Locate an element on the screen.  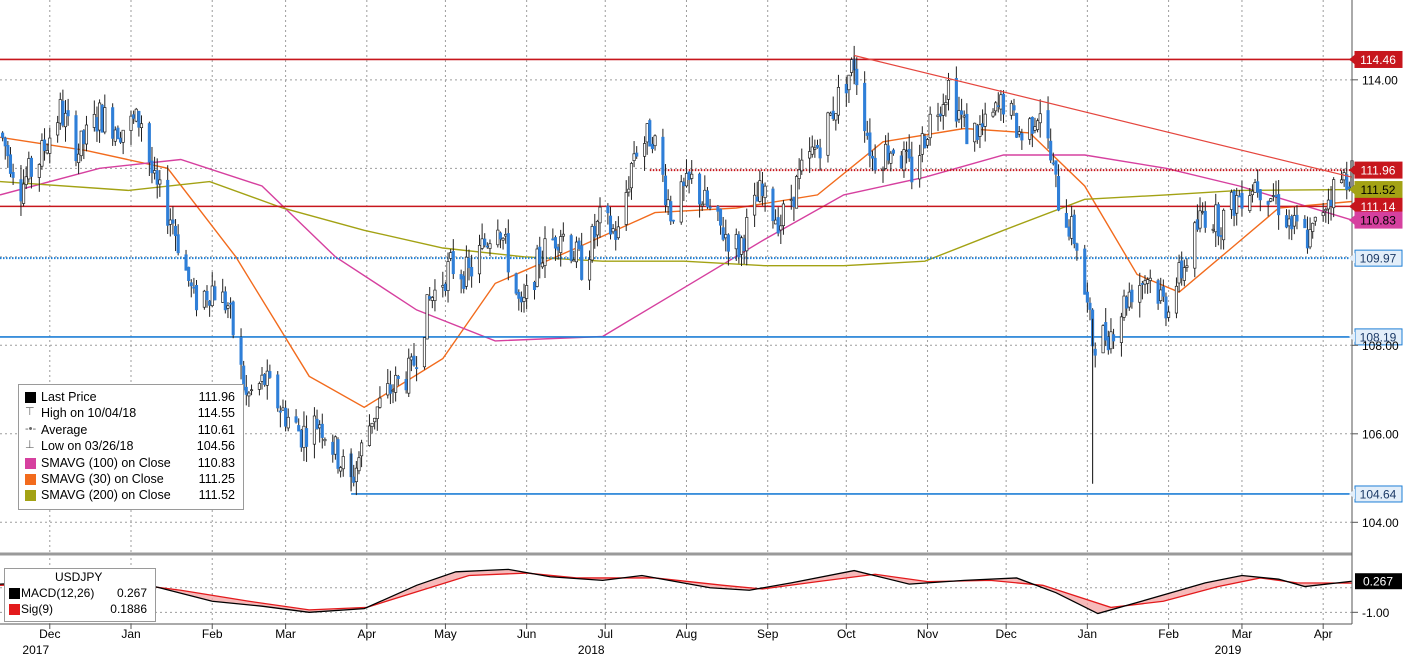
macd-grid is located at coordinates (676, 591).